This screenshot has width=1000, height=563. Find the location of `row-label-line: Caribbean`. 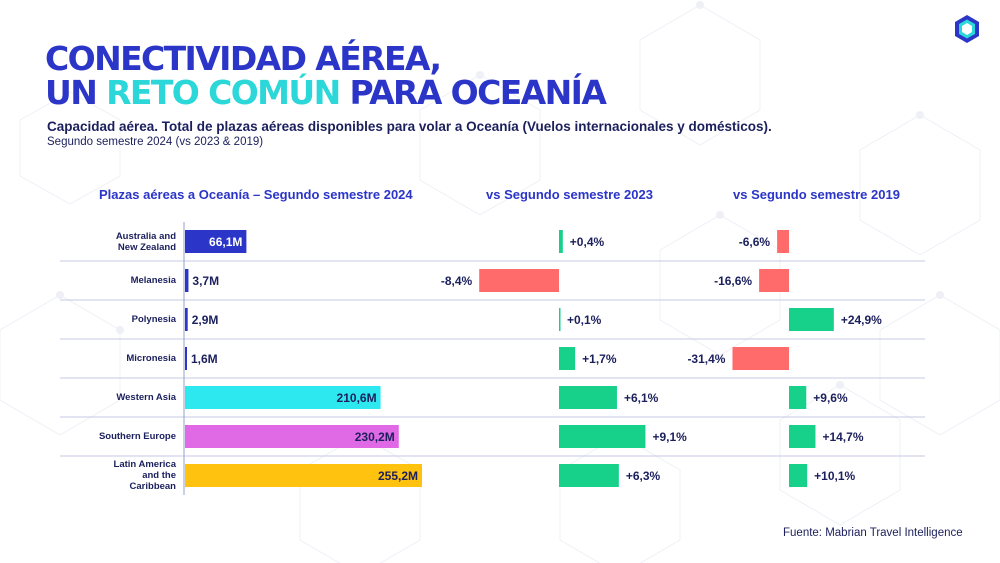

row-label-line: Caribbean is located at coordinates (152, 486).